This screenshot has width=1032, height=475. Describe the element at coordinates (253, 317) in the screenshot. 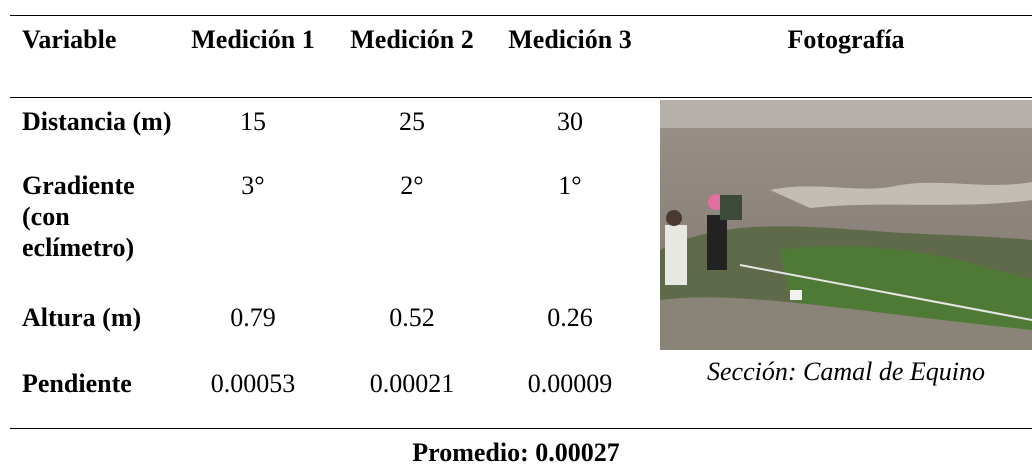

I see `row-value: 0.79` at that location.